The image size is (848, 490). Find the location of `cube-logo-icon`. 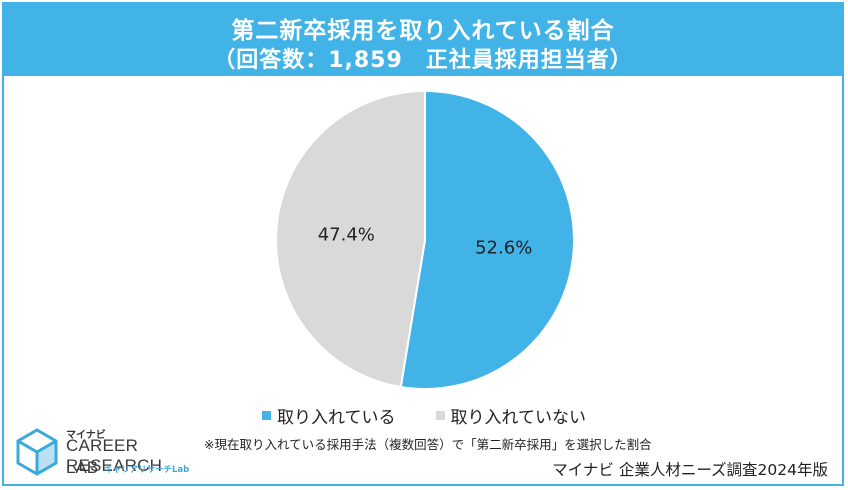

cube-logo-icon is located at coordinates (37, 452).